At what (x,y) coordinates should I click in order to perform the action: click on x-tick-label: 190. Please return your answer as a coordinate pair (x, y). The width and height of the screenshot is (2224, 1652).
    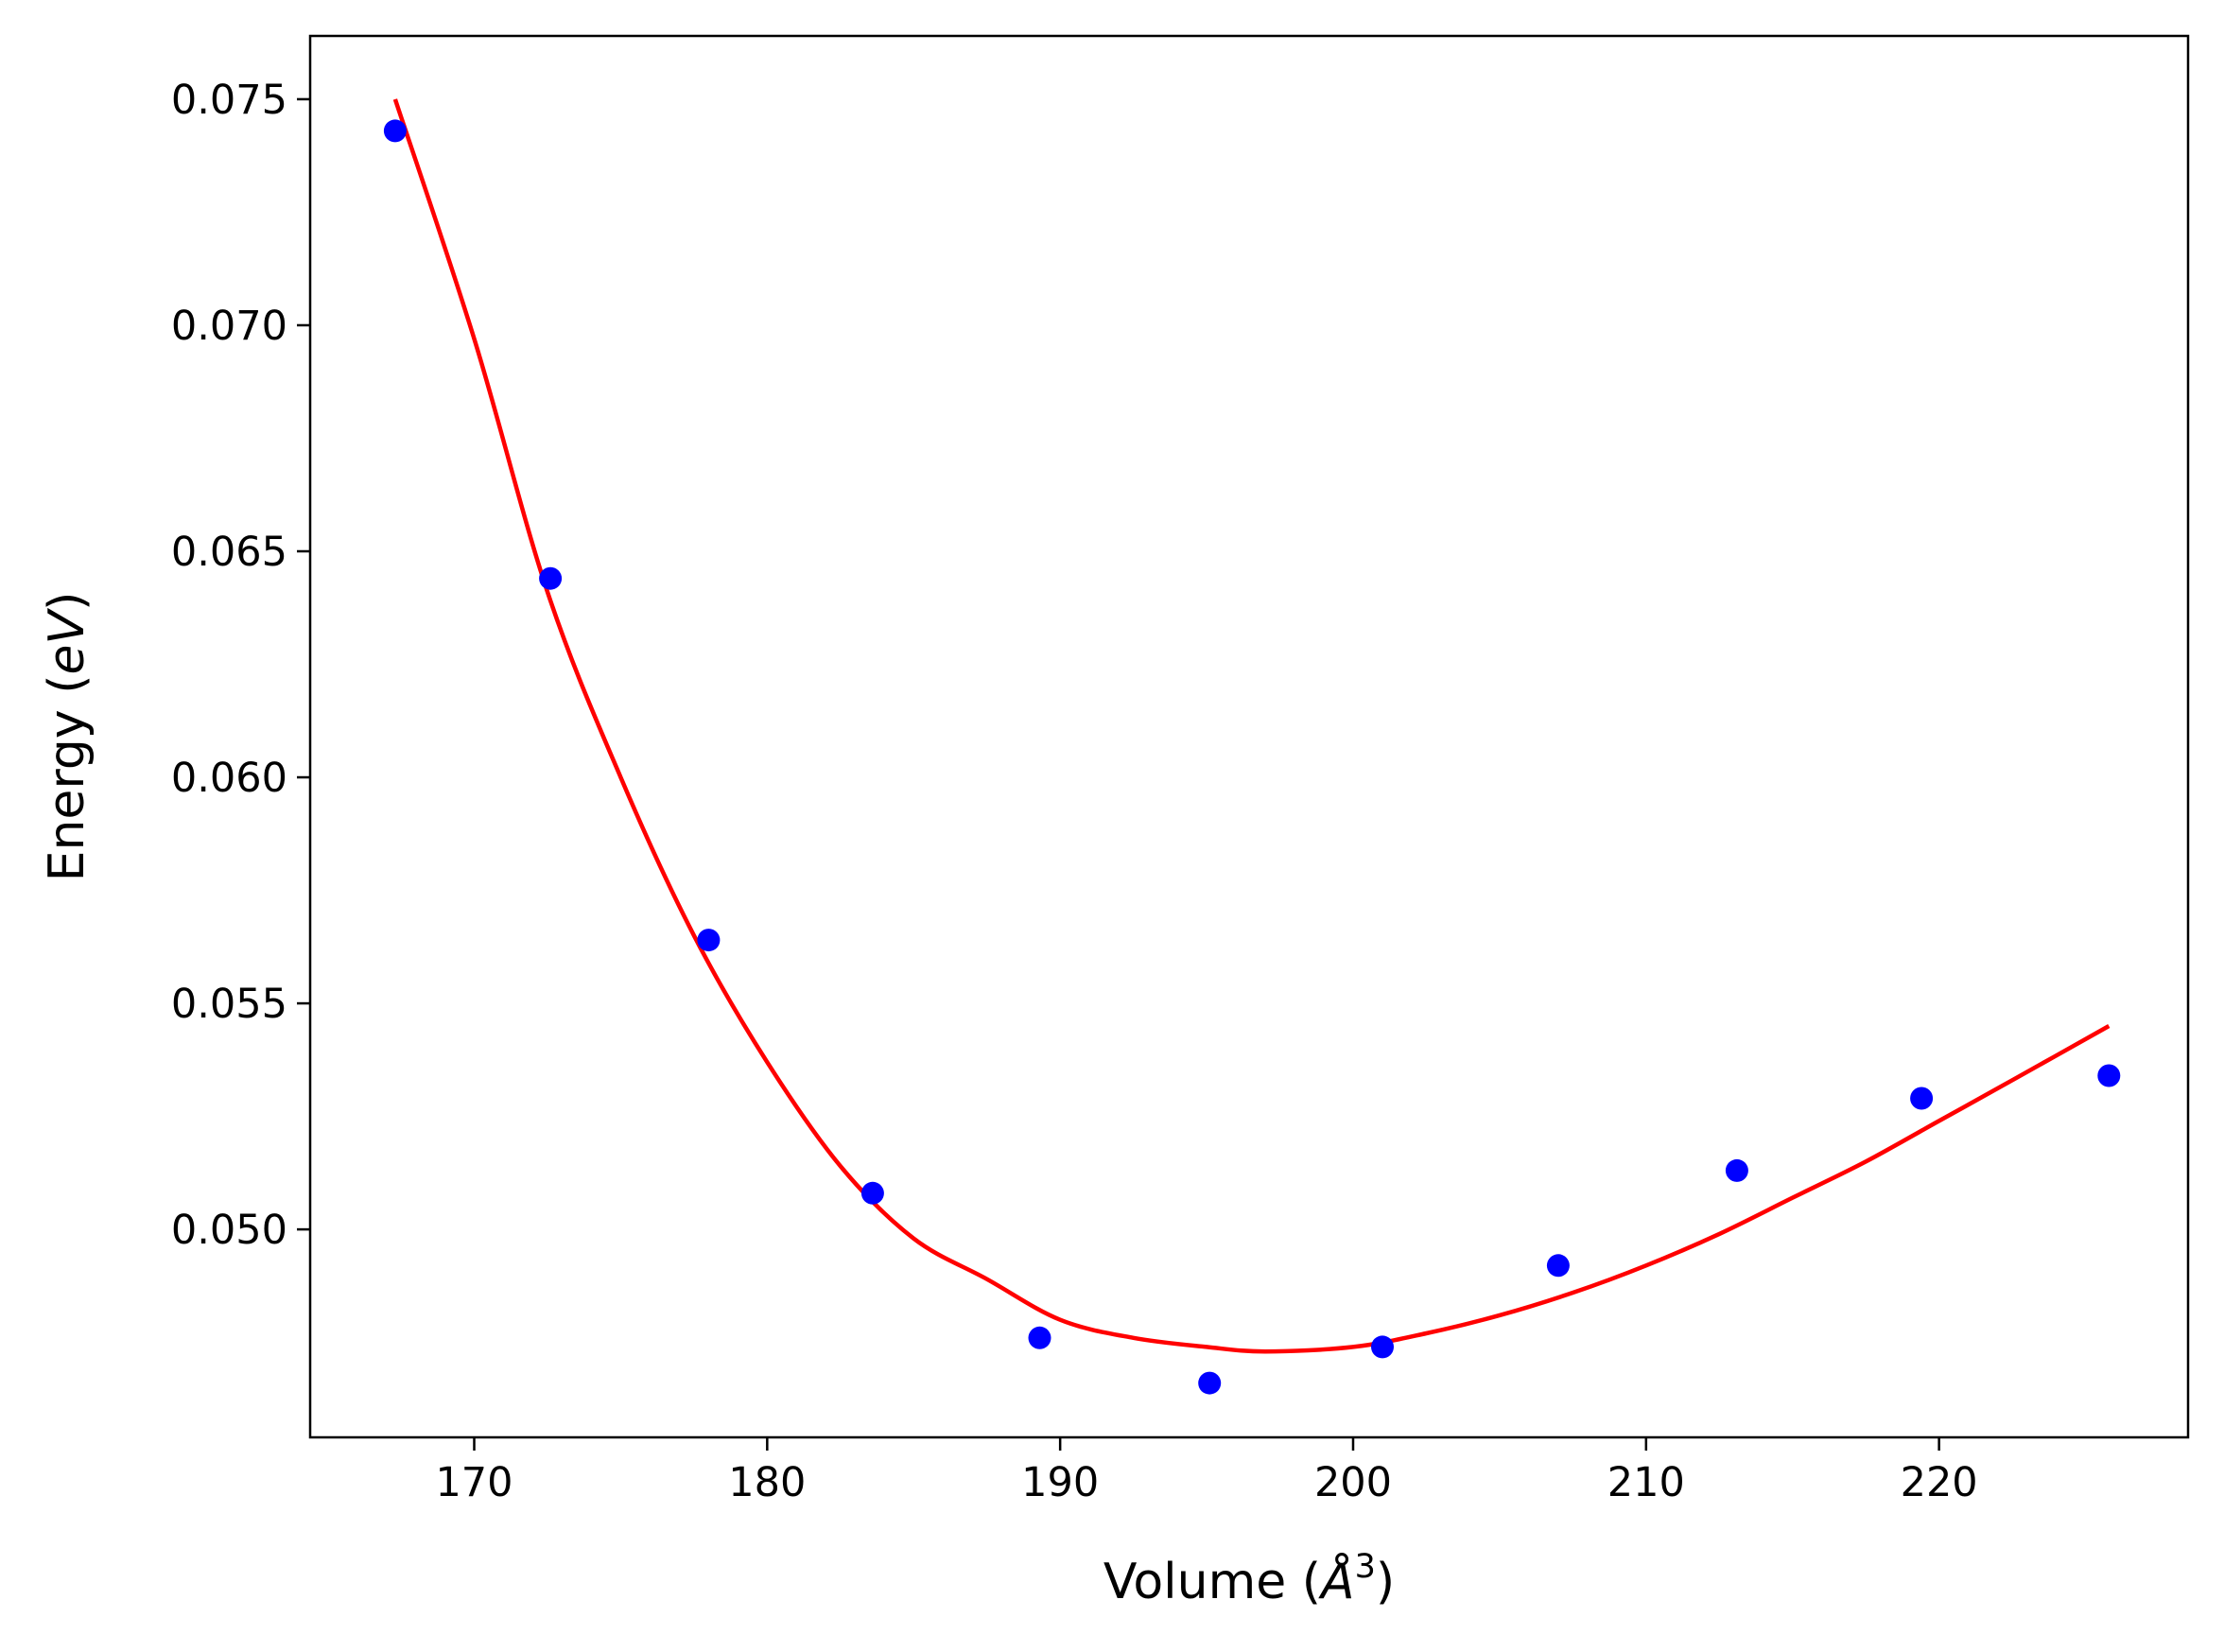
    Looking at the image, I should click on (1060, 1483).